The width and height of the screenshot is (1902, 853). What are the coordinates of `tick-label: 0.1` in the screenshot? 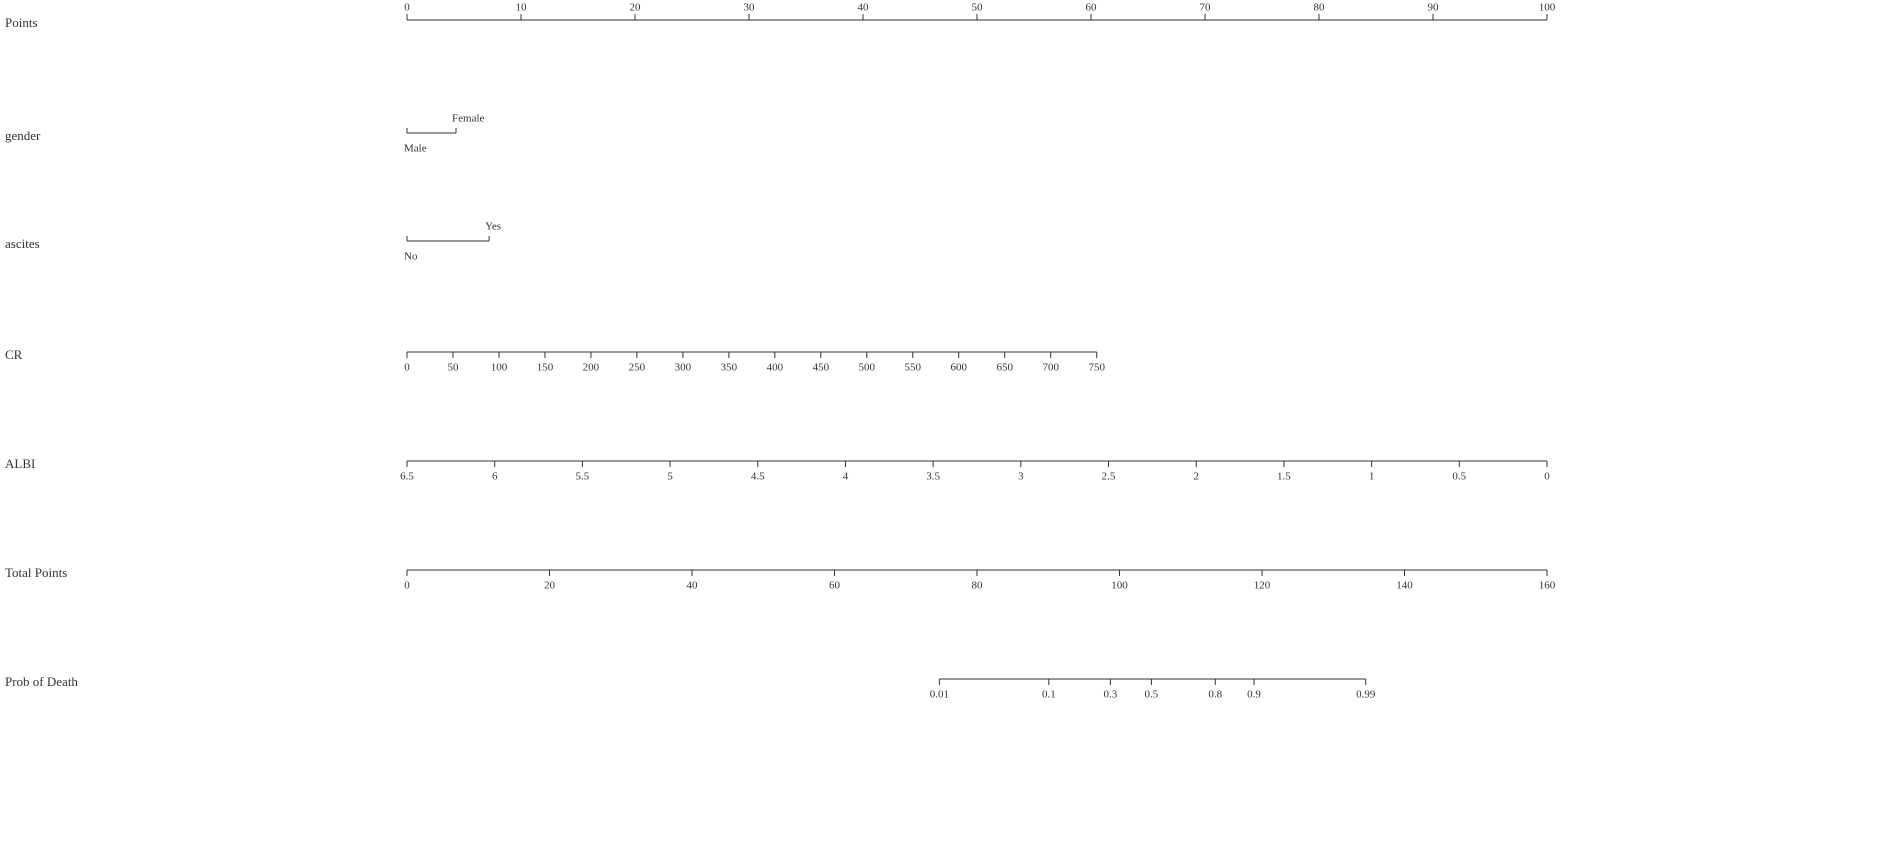 It's located at (1049, 695).